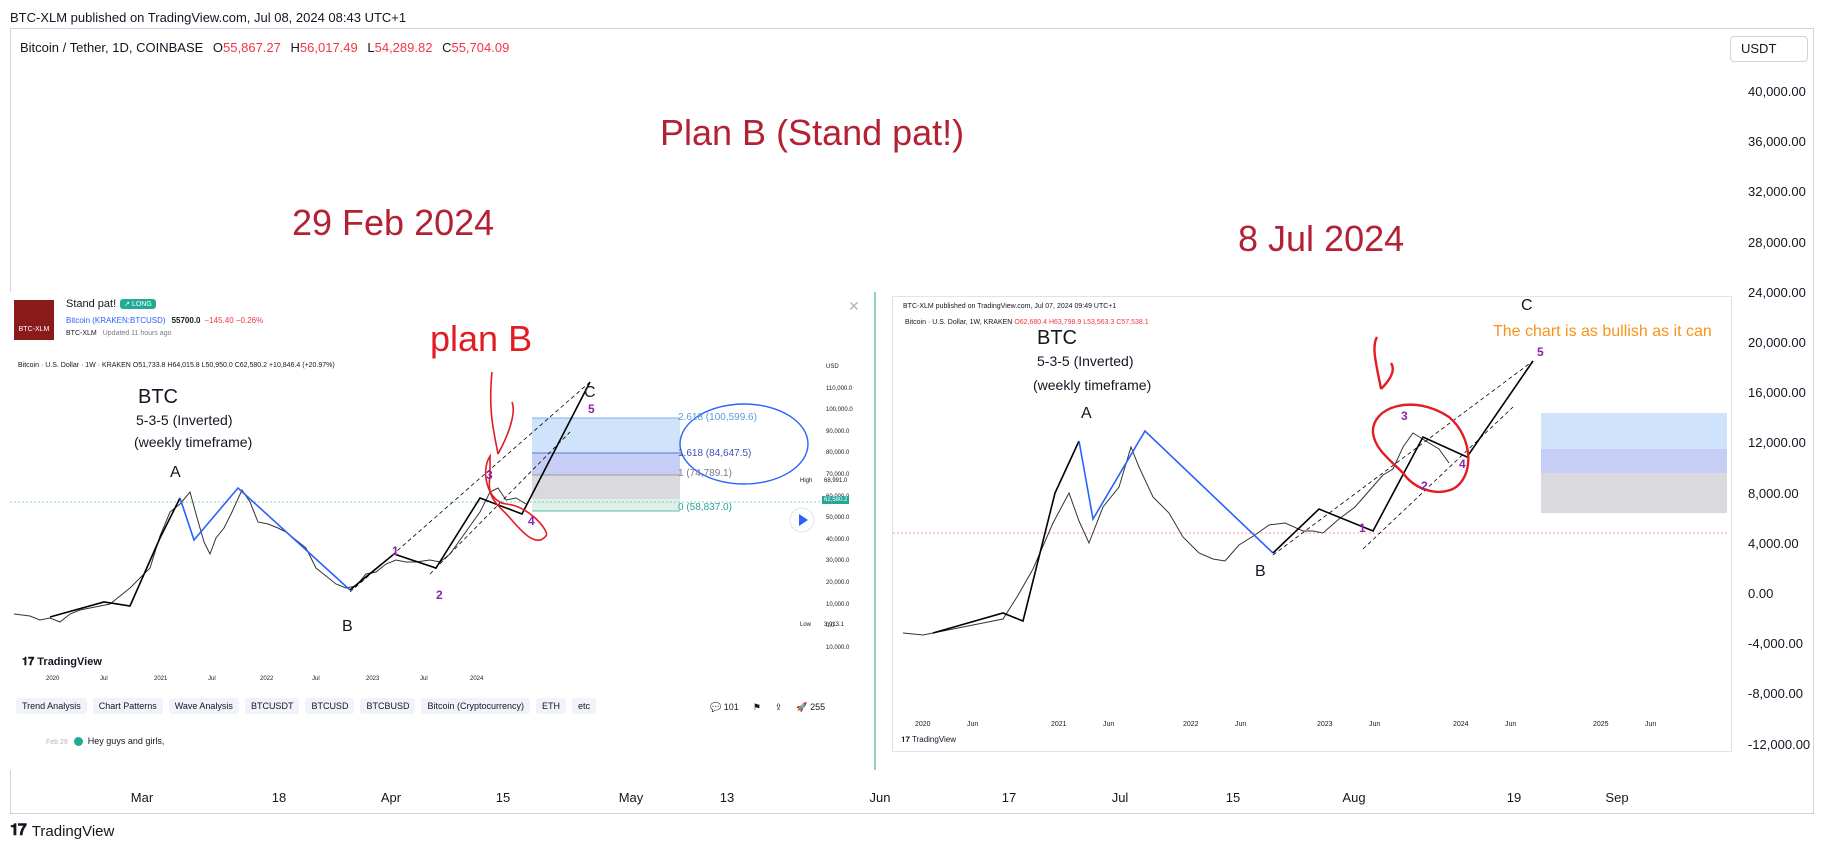  I want to click on idea-tag: BTCBUSD, so click(388, 706).